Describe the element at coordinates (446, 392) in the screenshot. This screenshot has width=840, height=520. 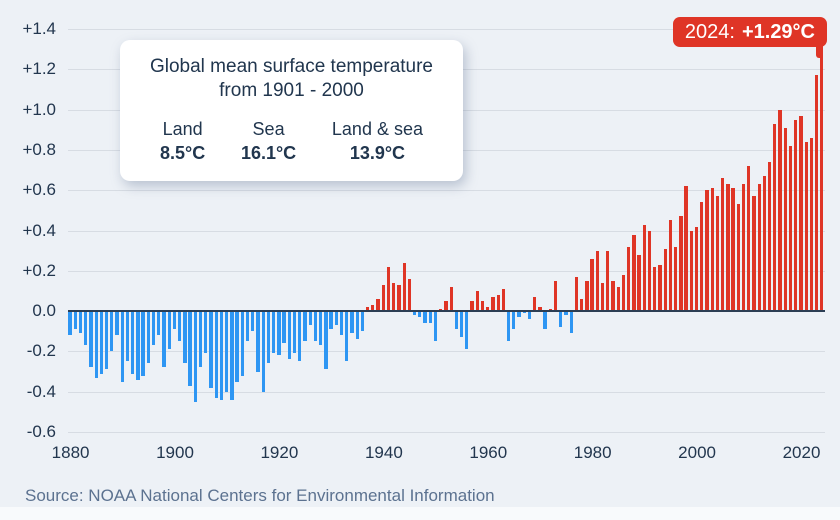
I see `gridline--0.4` at that location.